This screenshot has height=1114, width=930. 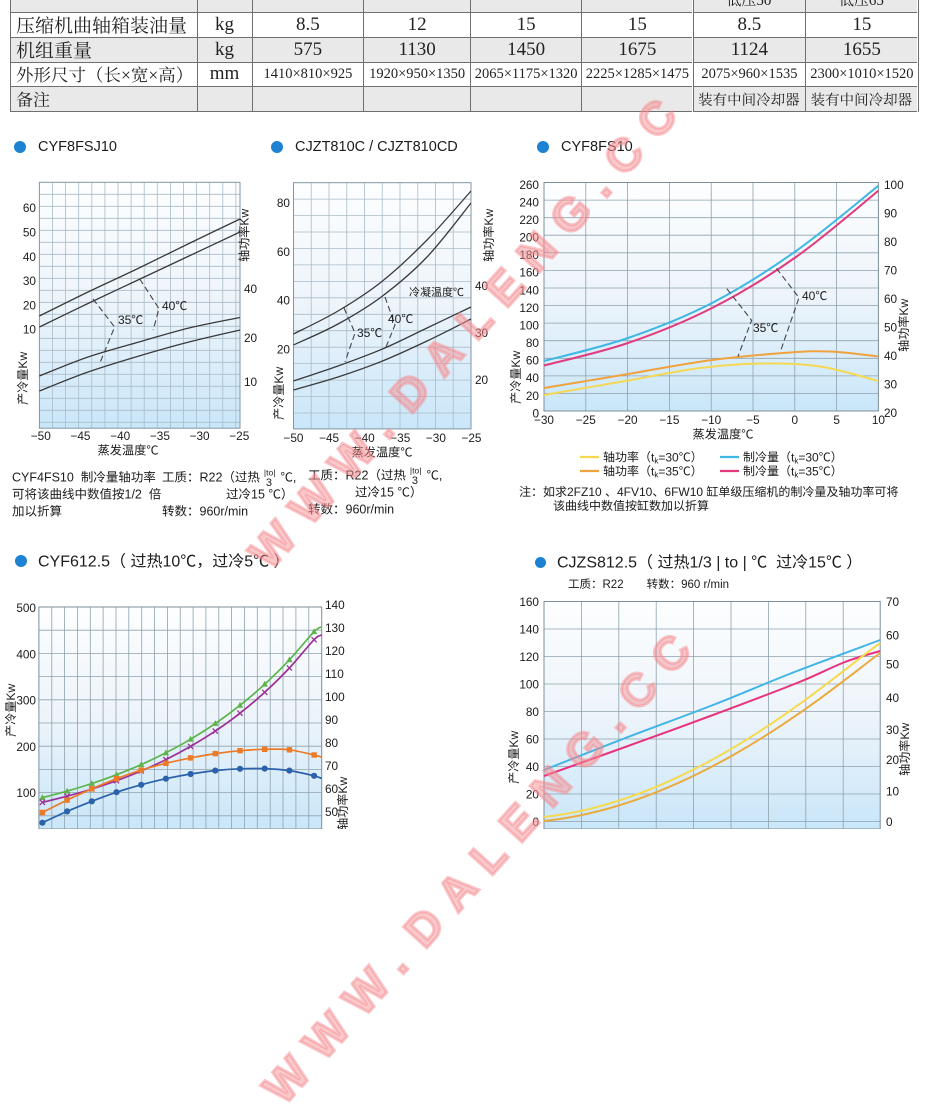 What do you see at coordinates (635, 492) in the screenshot?
I see `svg-text: 4FV10` at bounding box center [635, 492].